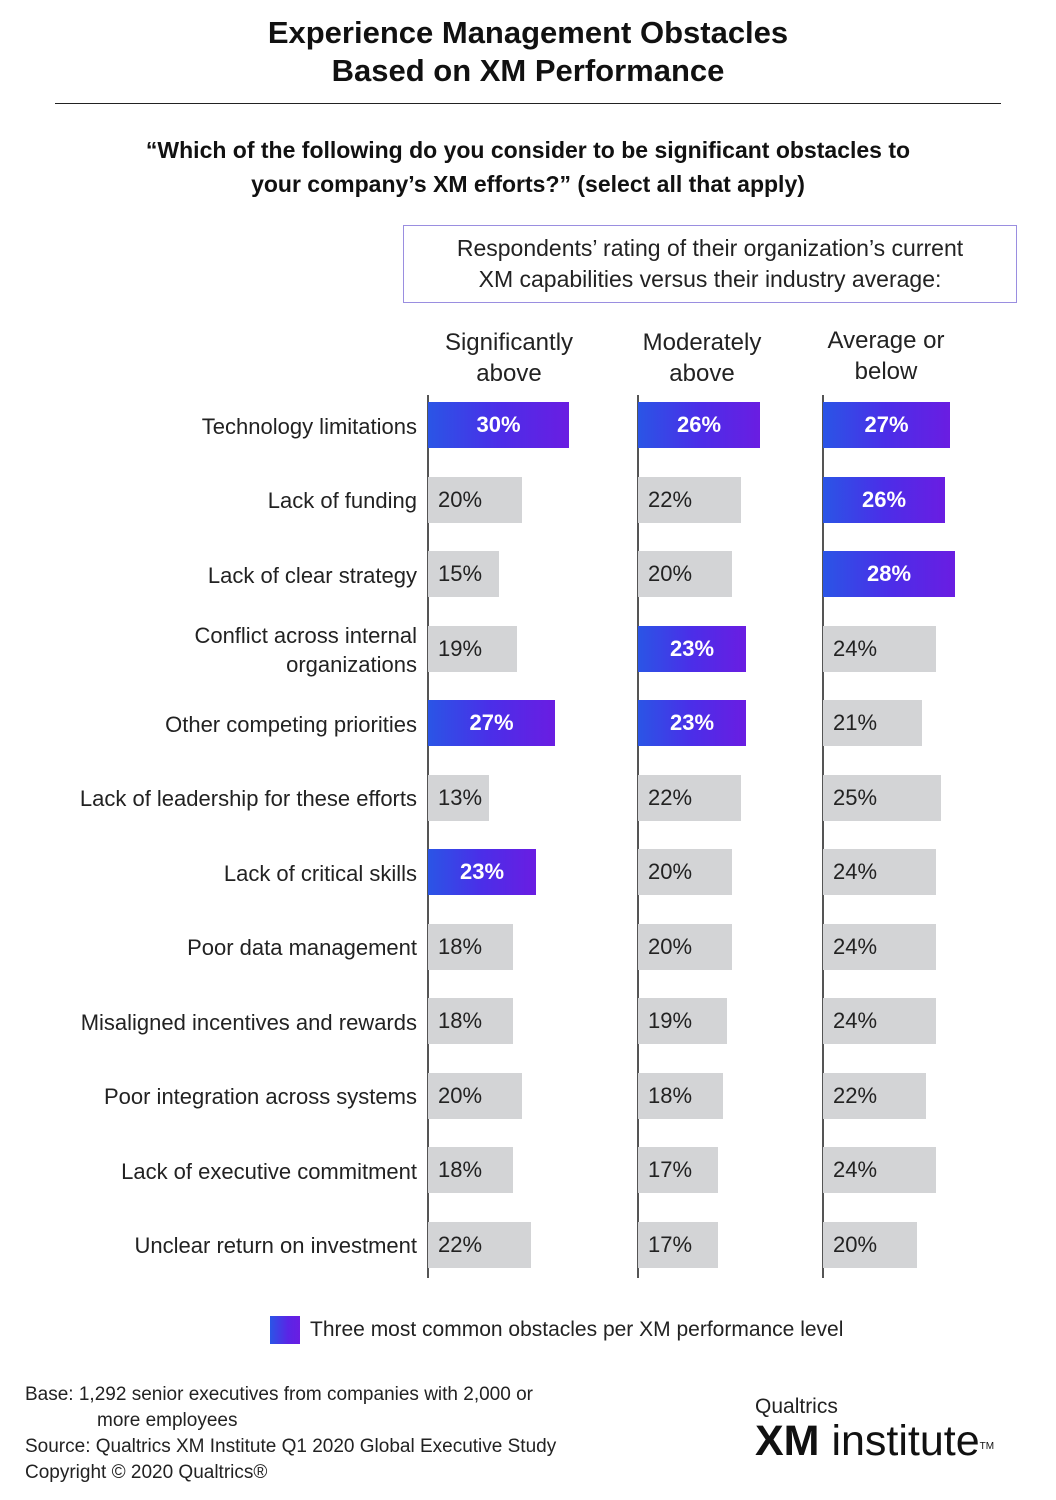  I want to click on bar-3-row-5: 21%, so click(872, 723).